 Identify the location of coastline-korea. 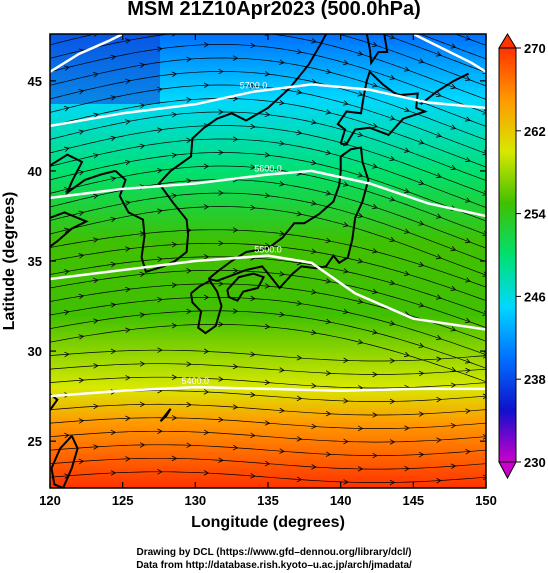
(159, 200).